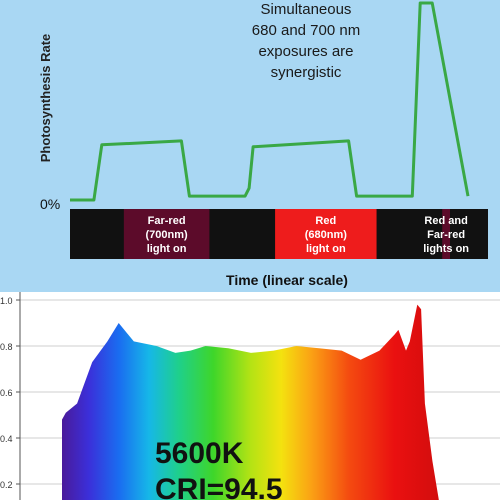 This screenshot has width=500, height=500. What do you see at coordinates (219, 486) in the screenshot?
I see `cri-label: CRI=94.5` at bounding box center [219, 486].